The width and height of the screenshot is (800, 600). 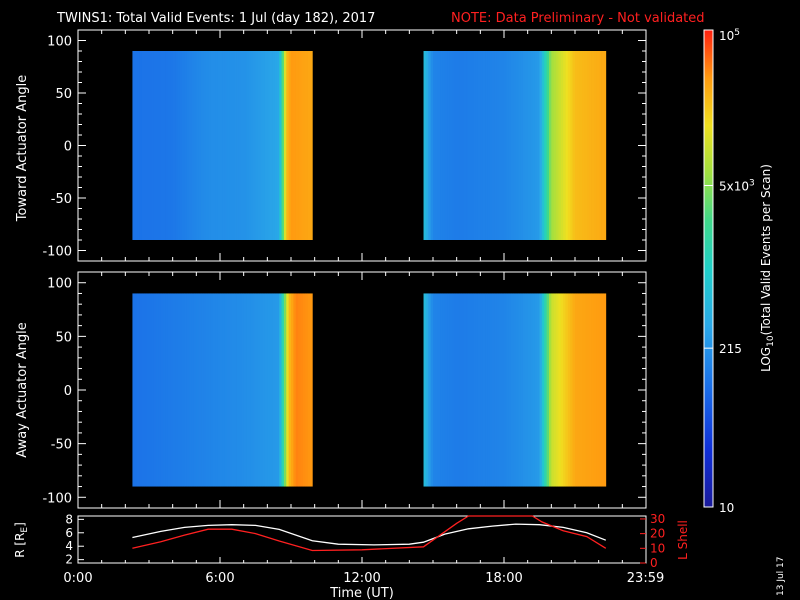 I want to click on y-tick-label: 4, so click(x=69, y=546).